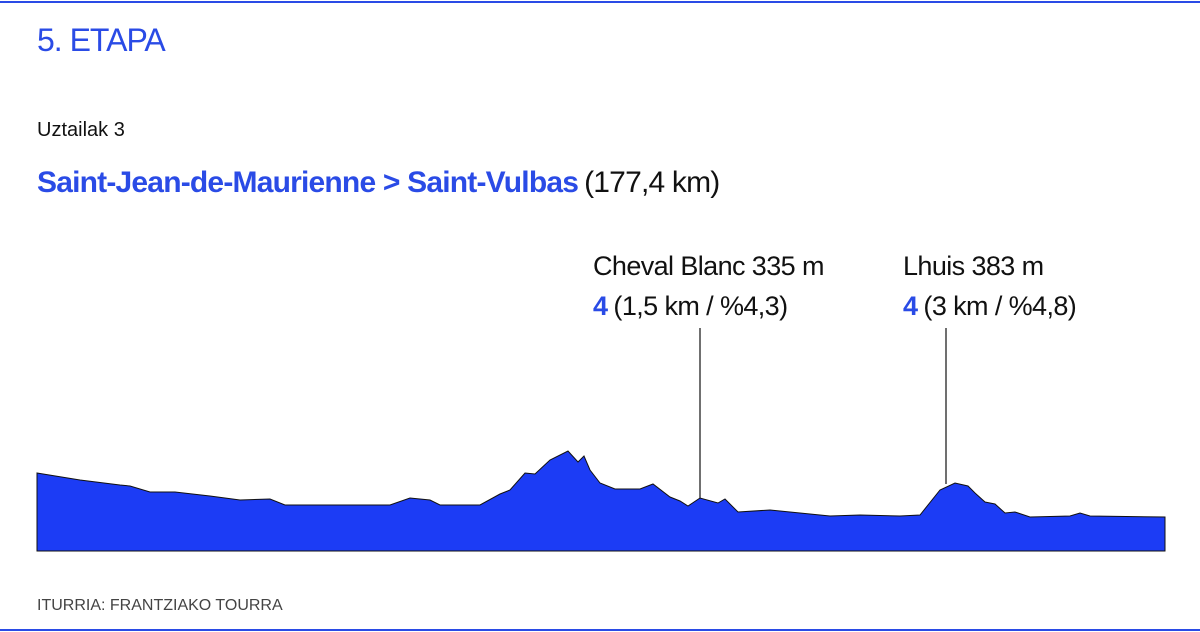 This screenshot has width=1200, height=632. I want to click on climb-detail: (1,5 km / %4,3), so click(700, 306).